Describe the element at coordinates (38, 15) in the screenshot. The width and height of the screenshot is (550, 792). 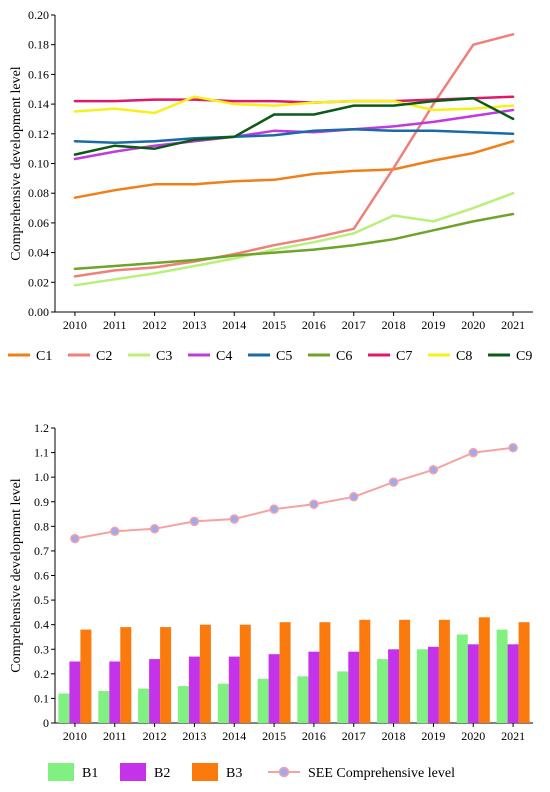
I see `y-tick-label: 0.20` at that location.